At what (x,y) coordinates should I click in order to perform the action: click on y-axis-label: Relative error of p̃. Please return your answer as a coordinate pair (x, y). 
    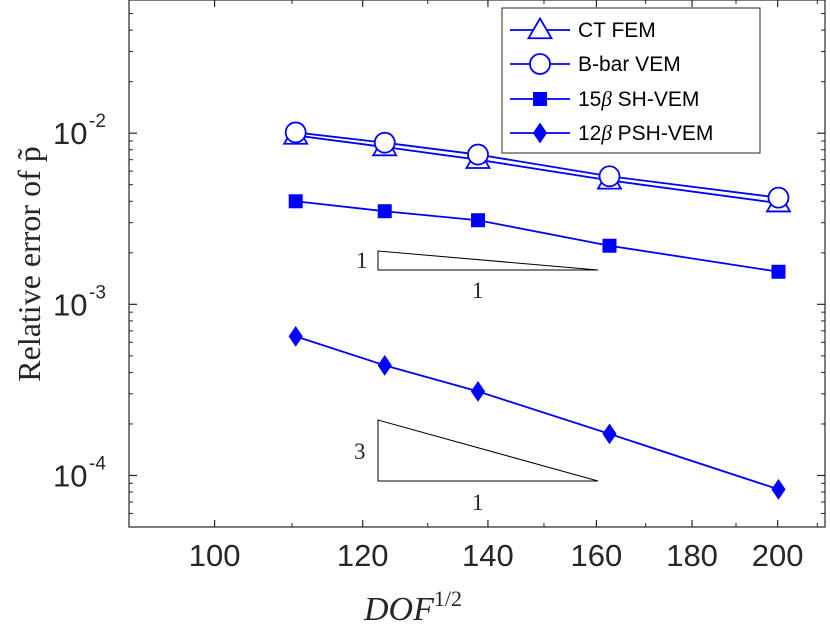
    Looking at the image, I should click on (29, 263).